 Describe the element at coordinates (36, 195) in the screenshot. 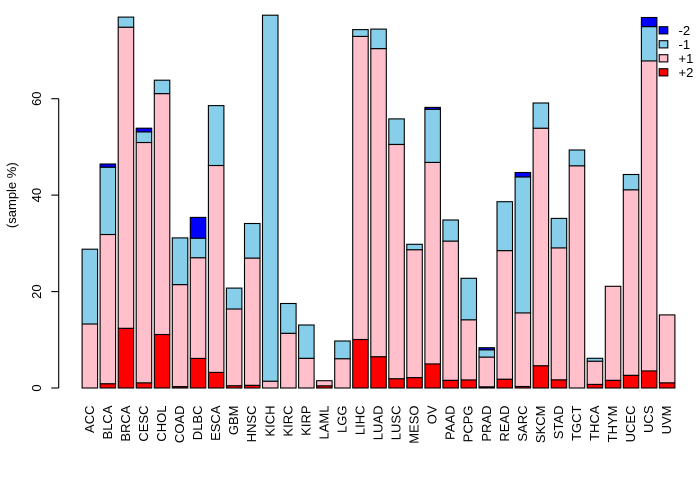

I see `svg-text: 40` at that location.